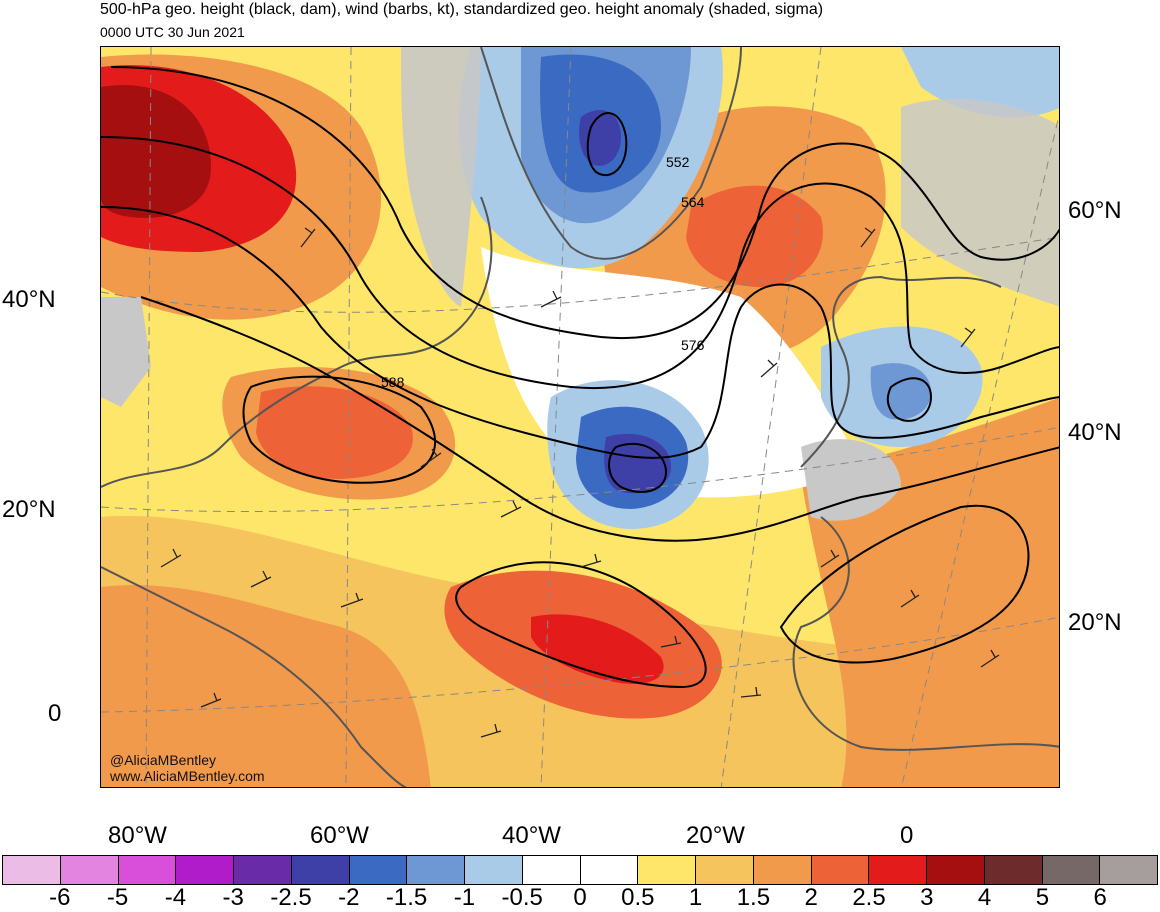 The height and width of the screenshot is (912, 1160). I want to click on colorbar-tick-label: -6, so click(60, 897).